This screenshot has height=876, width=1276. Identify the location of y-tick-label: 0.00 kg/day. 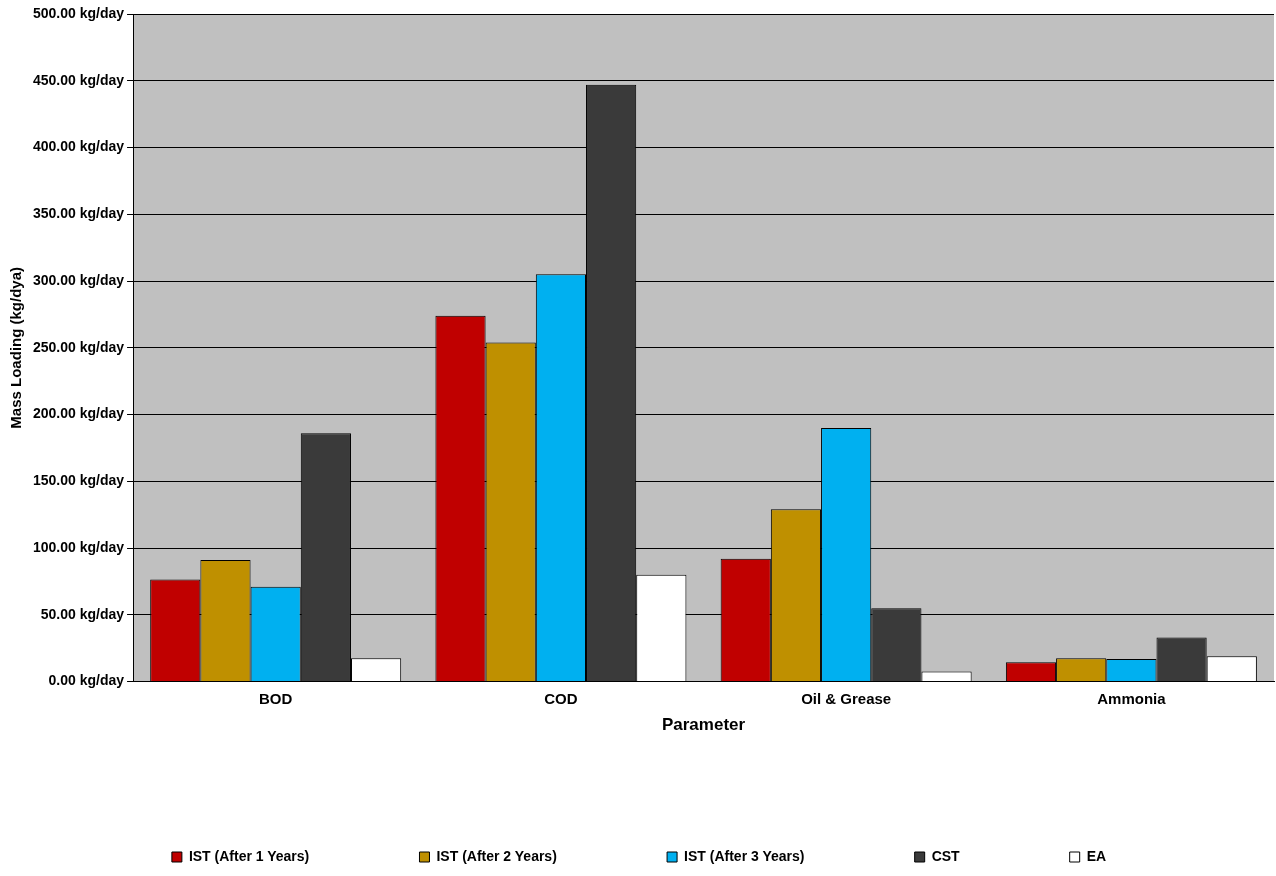
(86, 680).